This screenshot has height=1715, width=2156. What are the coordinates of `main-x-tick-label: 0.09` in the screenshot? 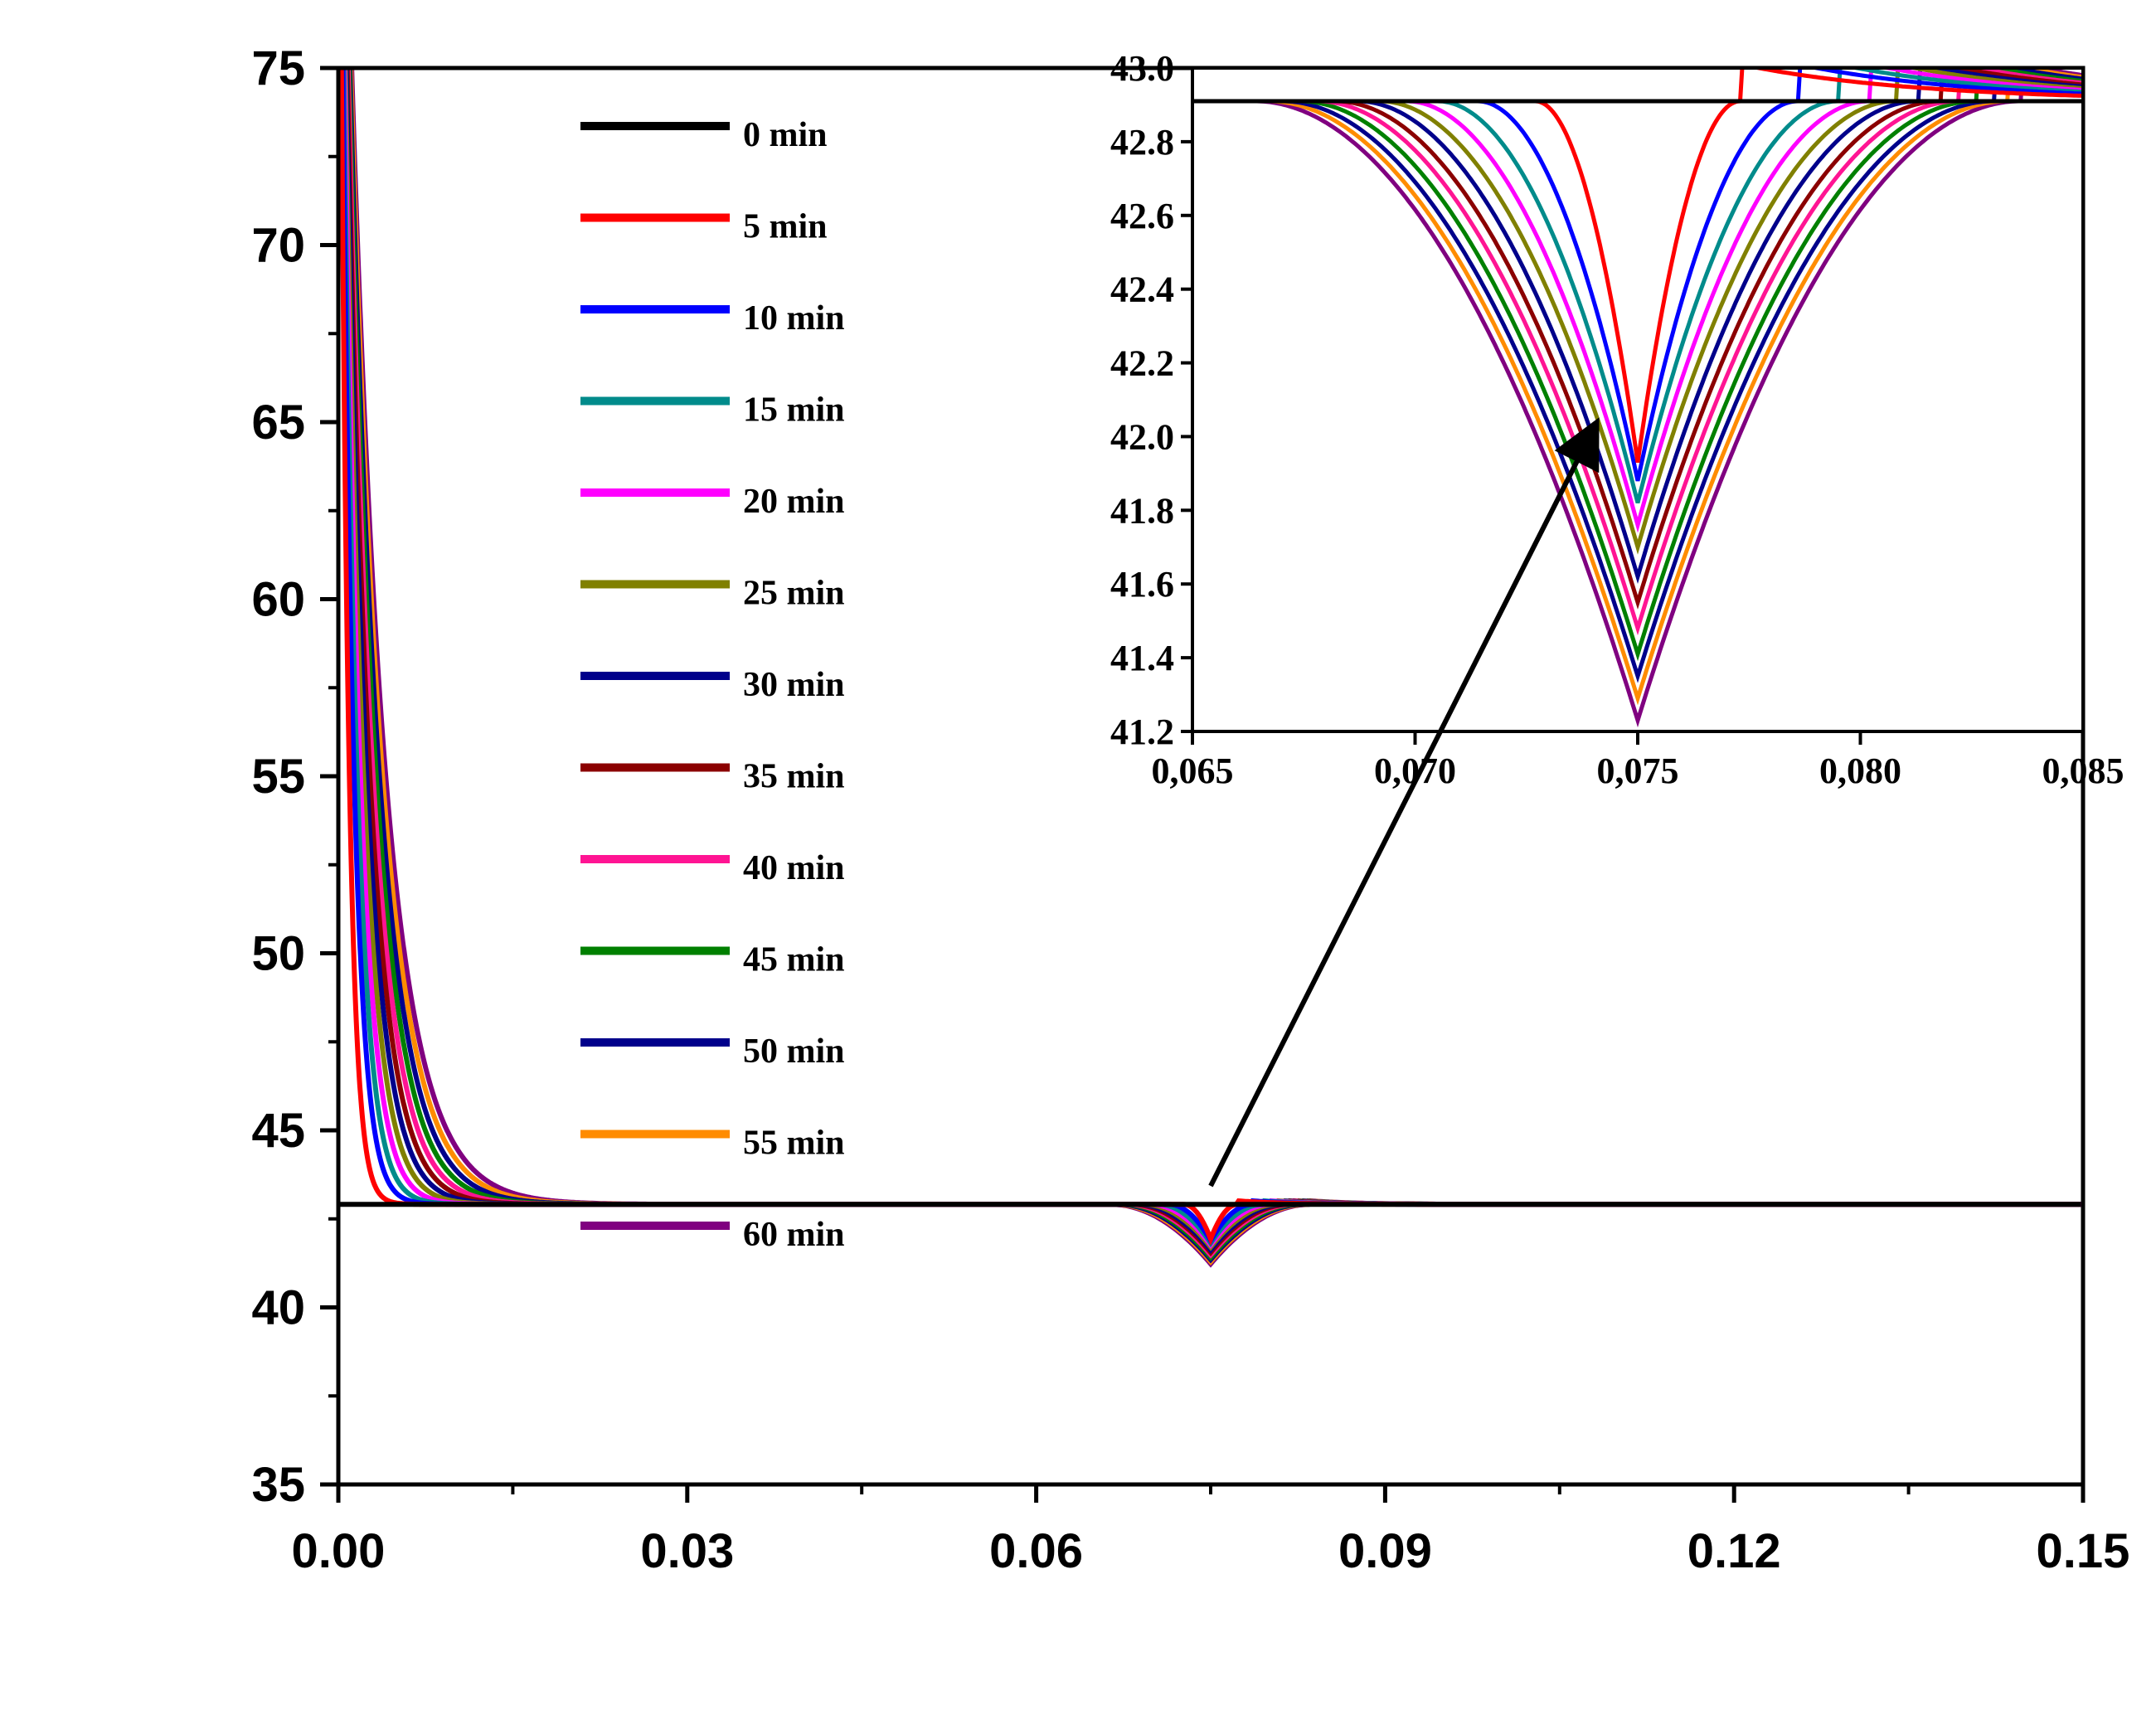 It's located at (1385, 1551).